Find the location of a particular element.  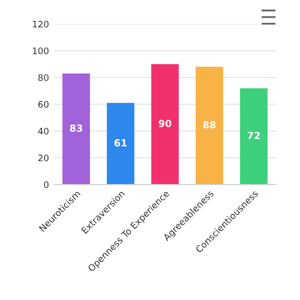

y-tick-label: 80 is located at coordinates (43, 78).